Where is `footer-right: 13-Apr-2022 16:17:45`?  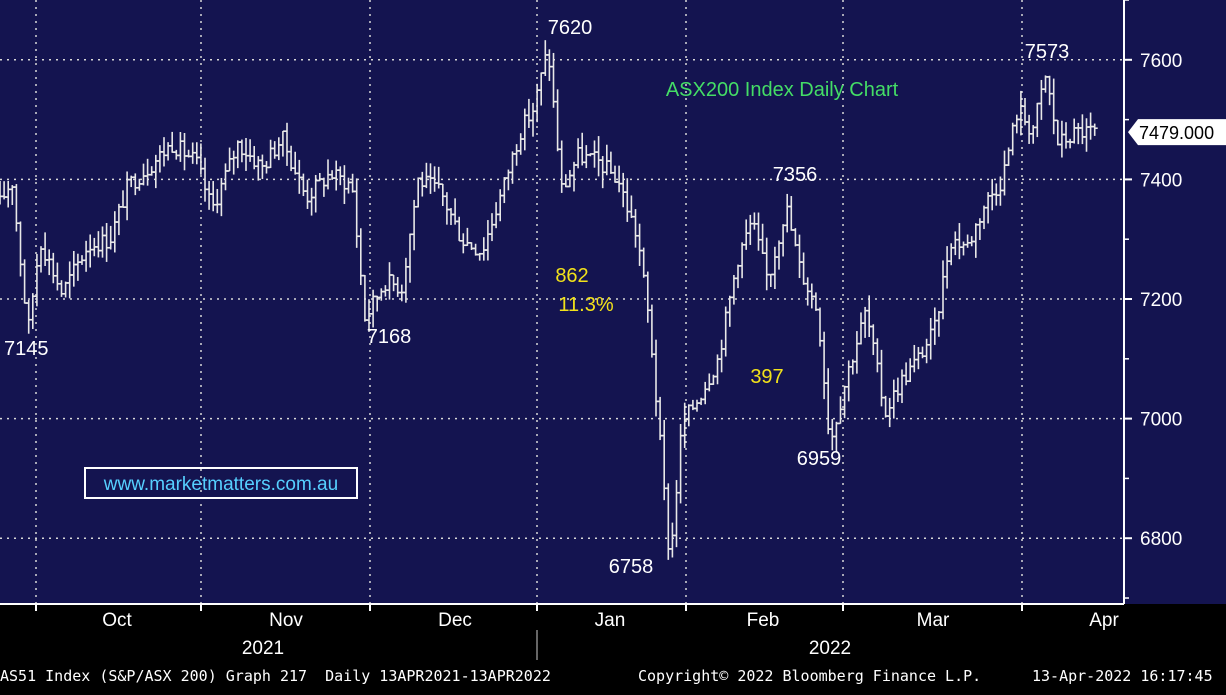 footer-right: 13-Apr-2022 16:17:45 is located at coordinates (1122, 676).